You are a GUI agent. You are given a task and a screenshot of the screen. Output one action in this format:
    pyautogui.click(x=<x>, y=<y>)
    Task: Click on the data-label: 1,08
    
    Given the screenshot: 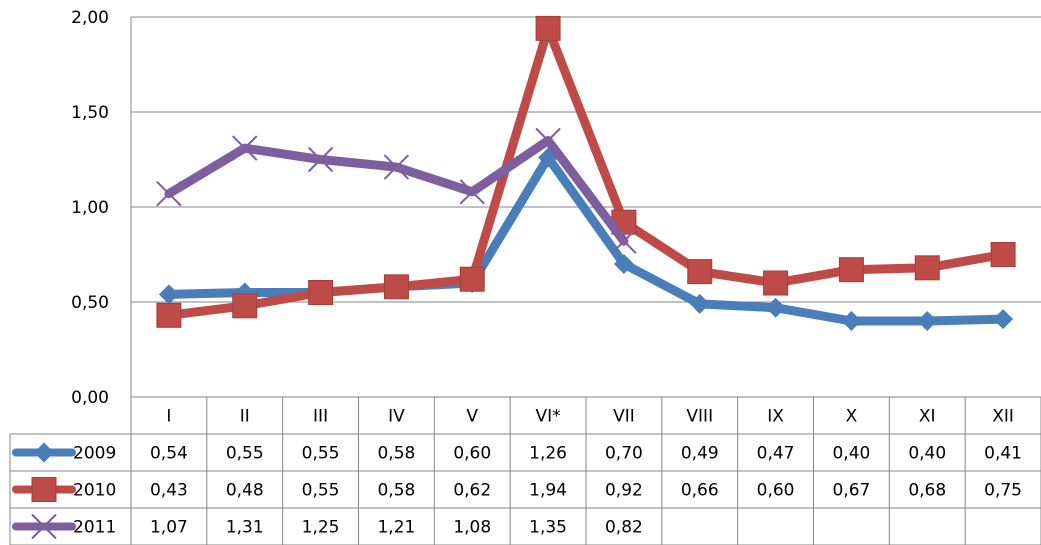 What is the action you would take?
    pyautogui.click(x=472, y=528)
    